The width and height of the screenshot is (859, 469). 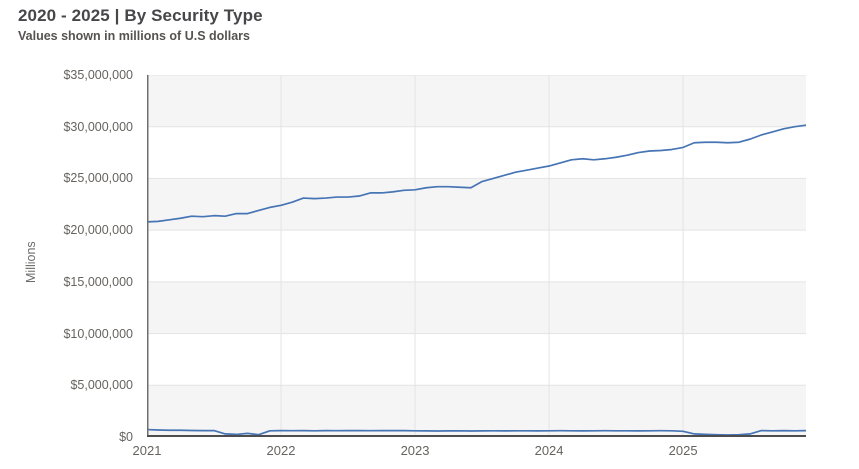 I want to click on series-2-lower-line, so click(x=476, y=432).